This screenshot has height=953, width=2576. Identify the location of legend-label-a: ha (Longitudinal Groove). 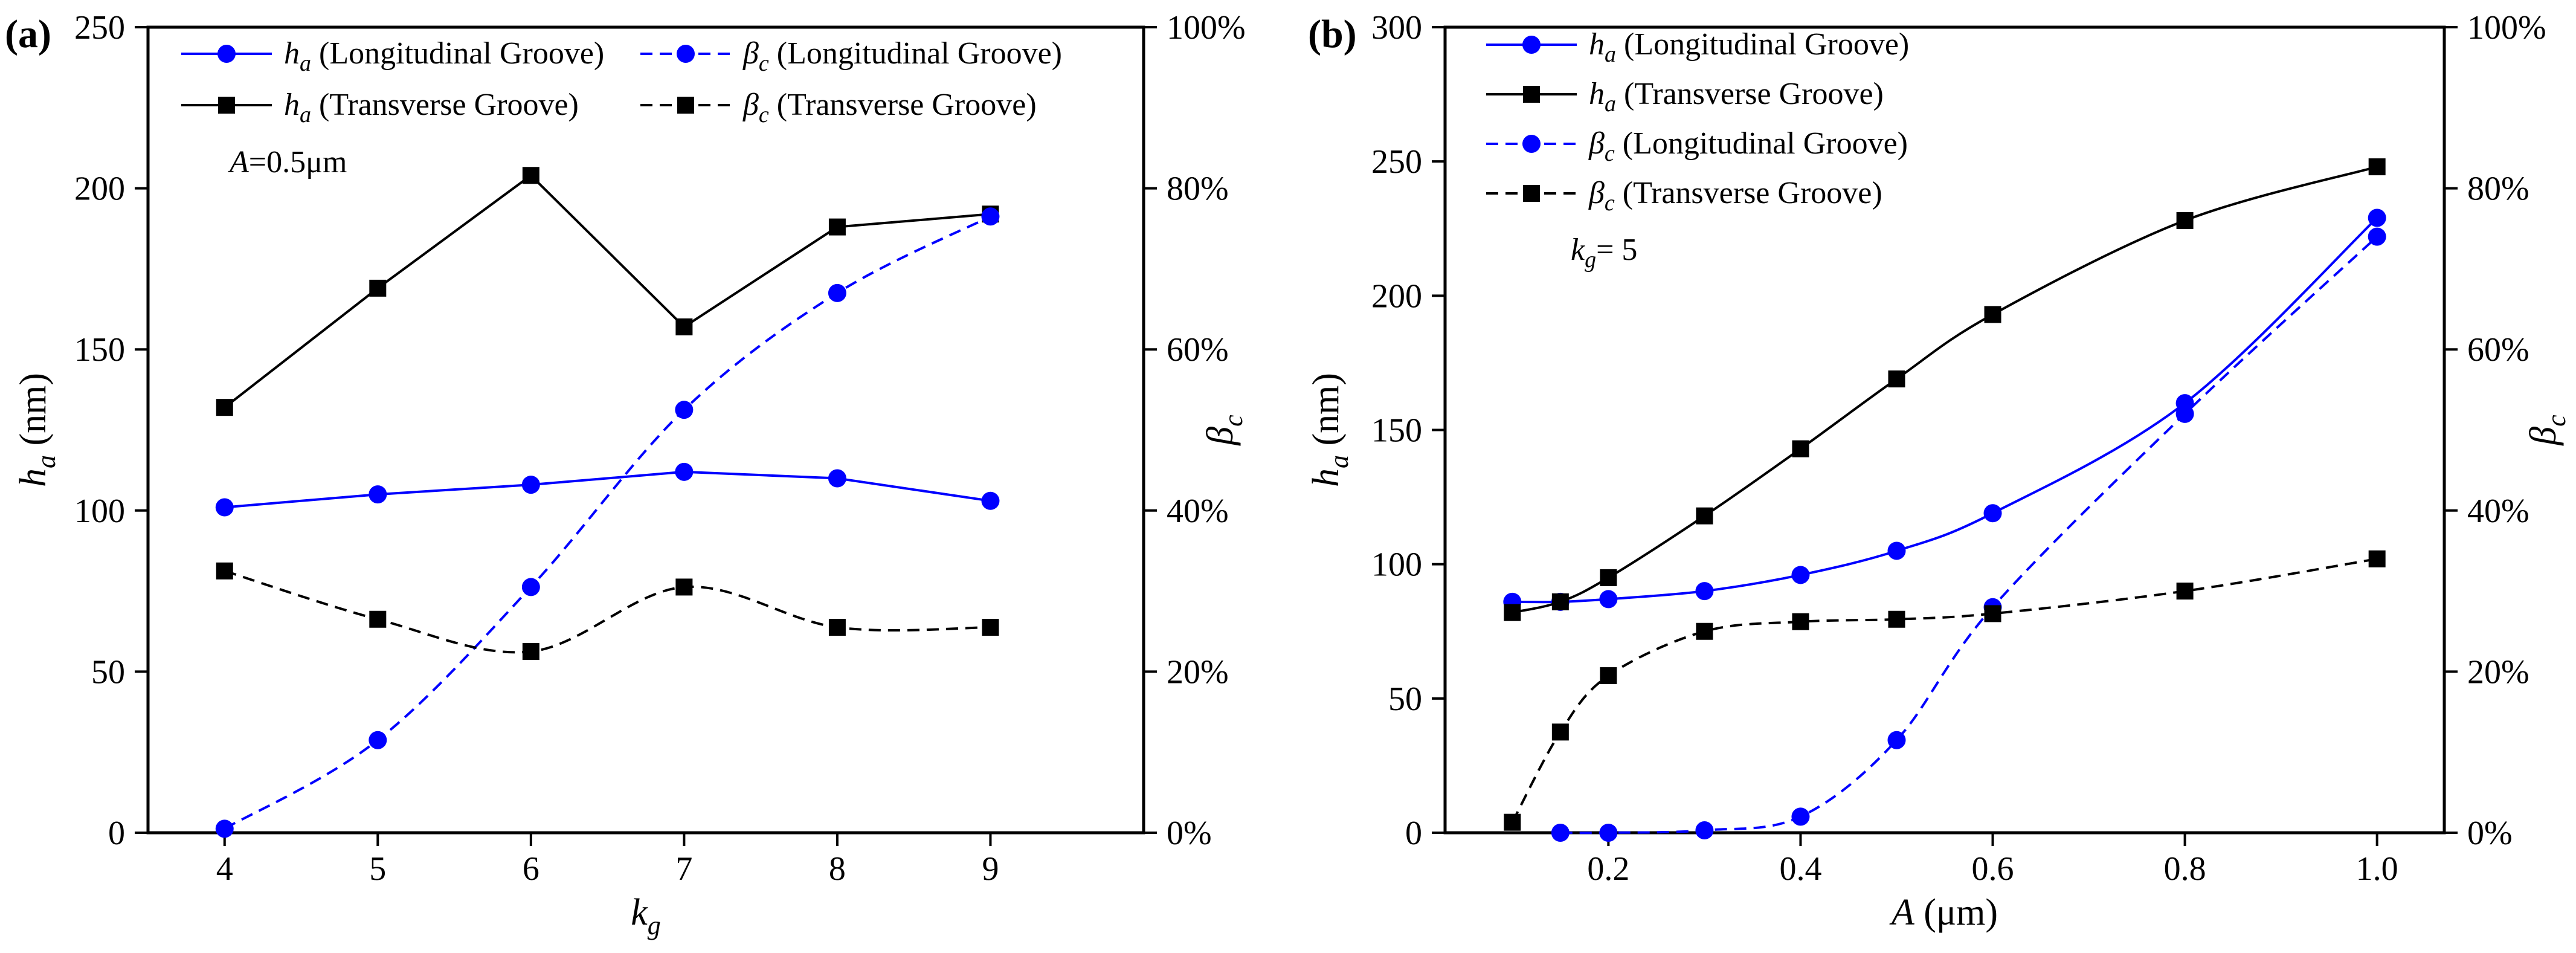
(444, 56).